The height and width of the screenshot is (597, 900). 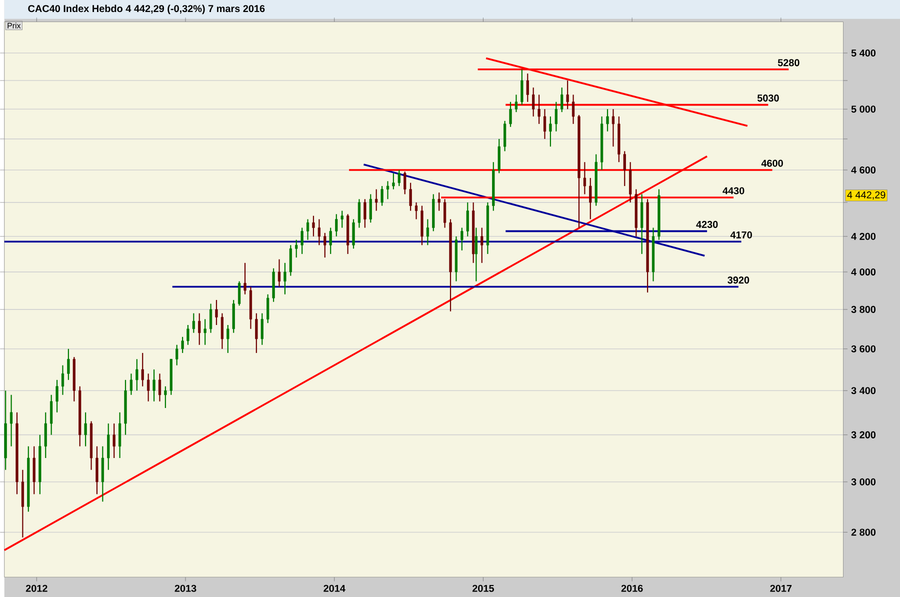 I want to click on y-tick-label: 4 200, so click(x=863, y=236).